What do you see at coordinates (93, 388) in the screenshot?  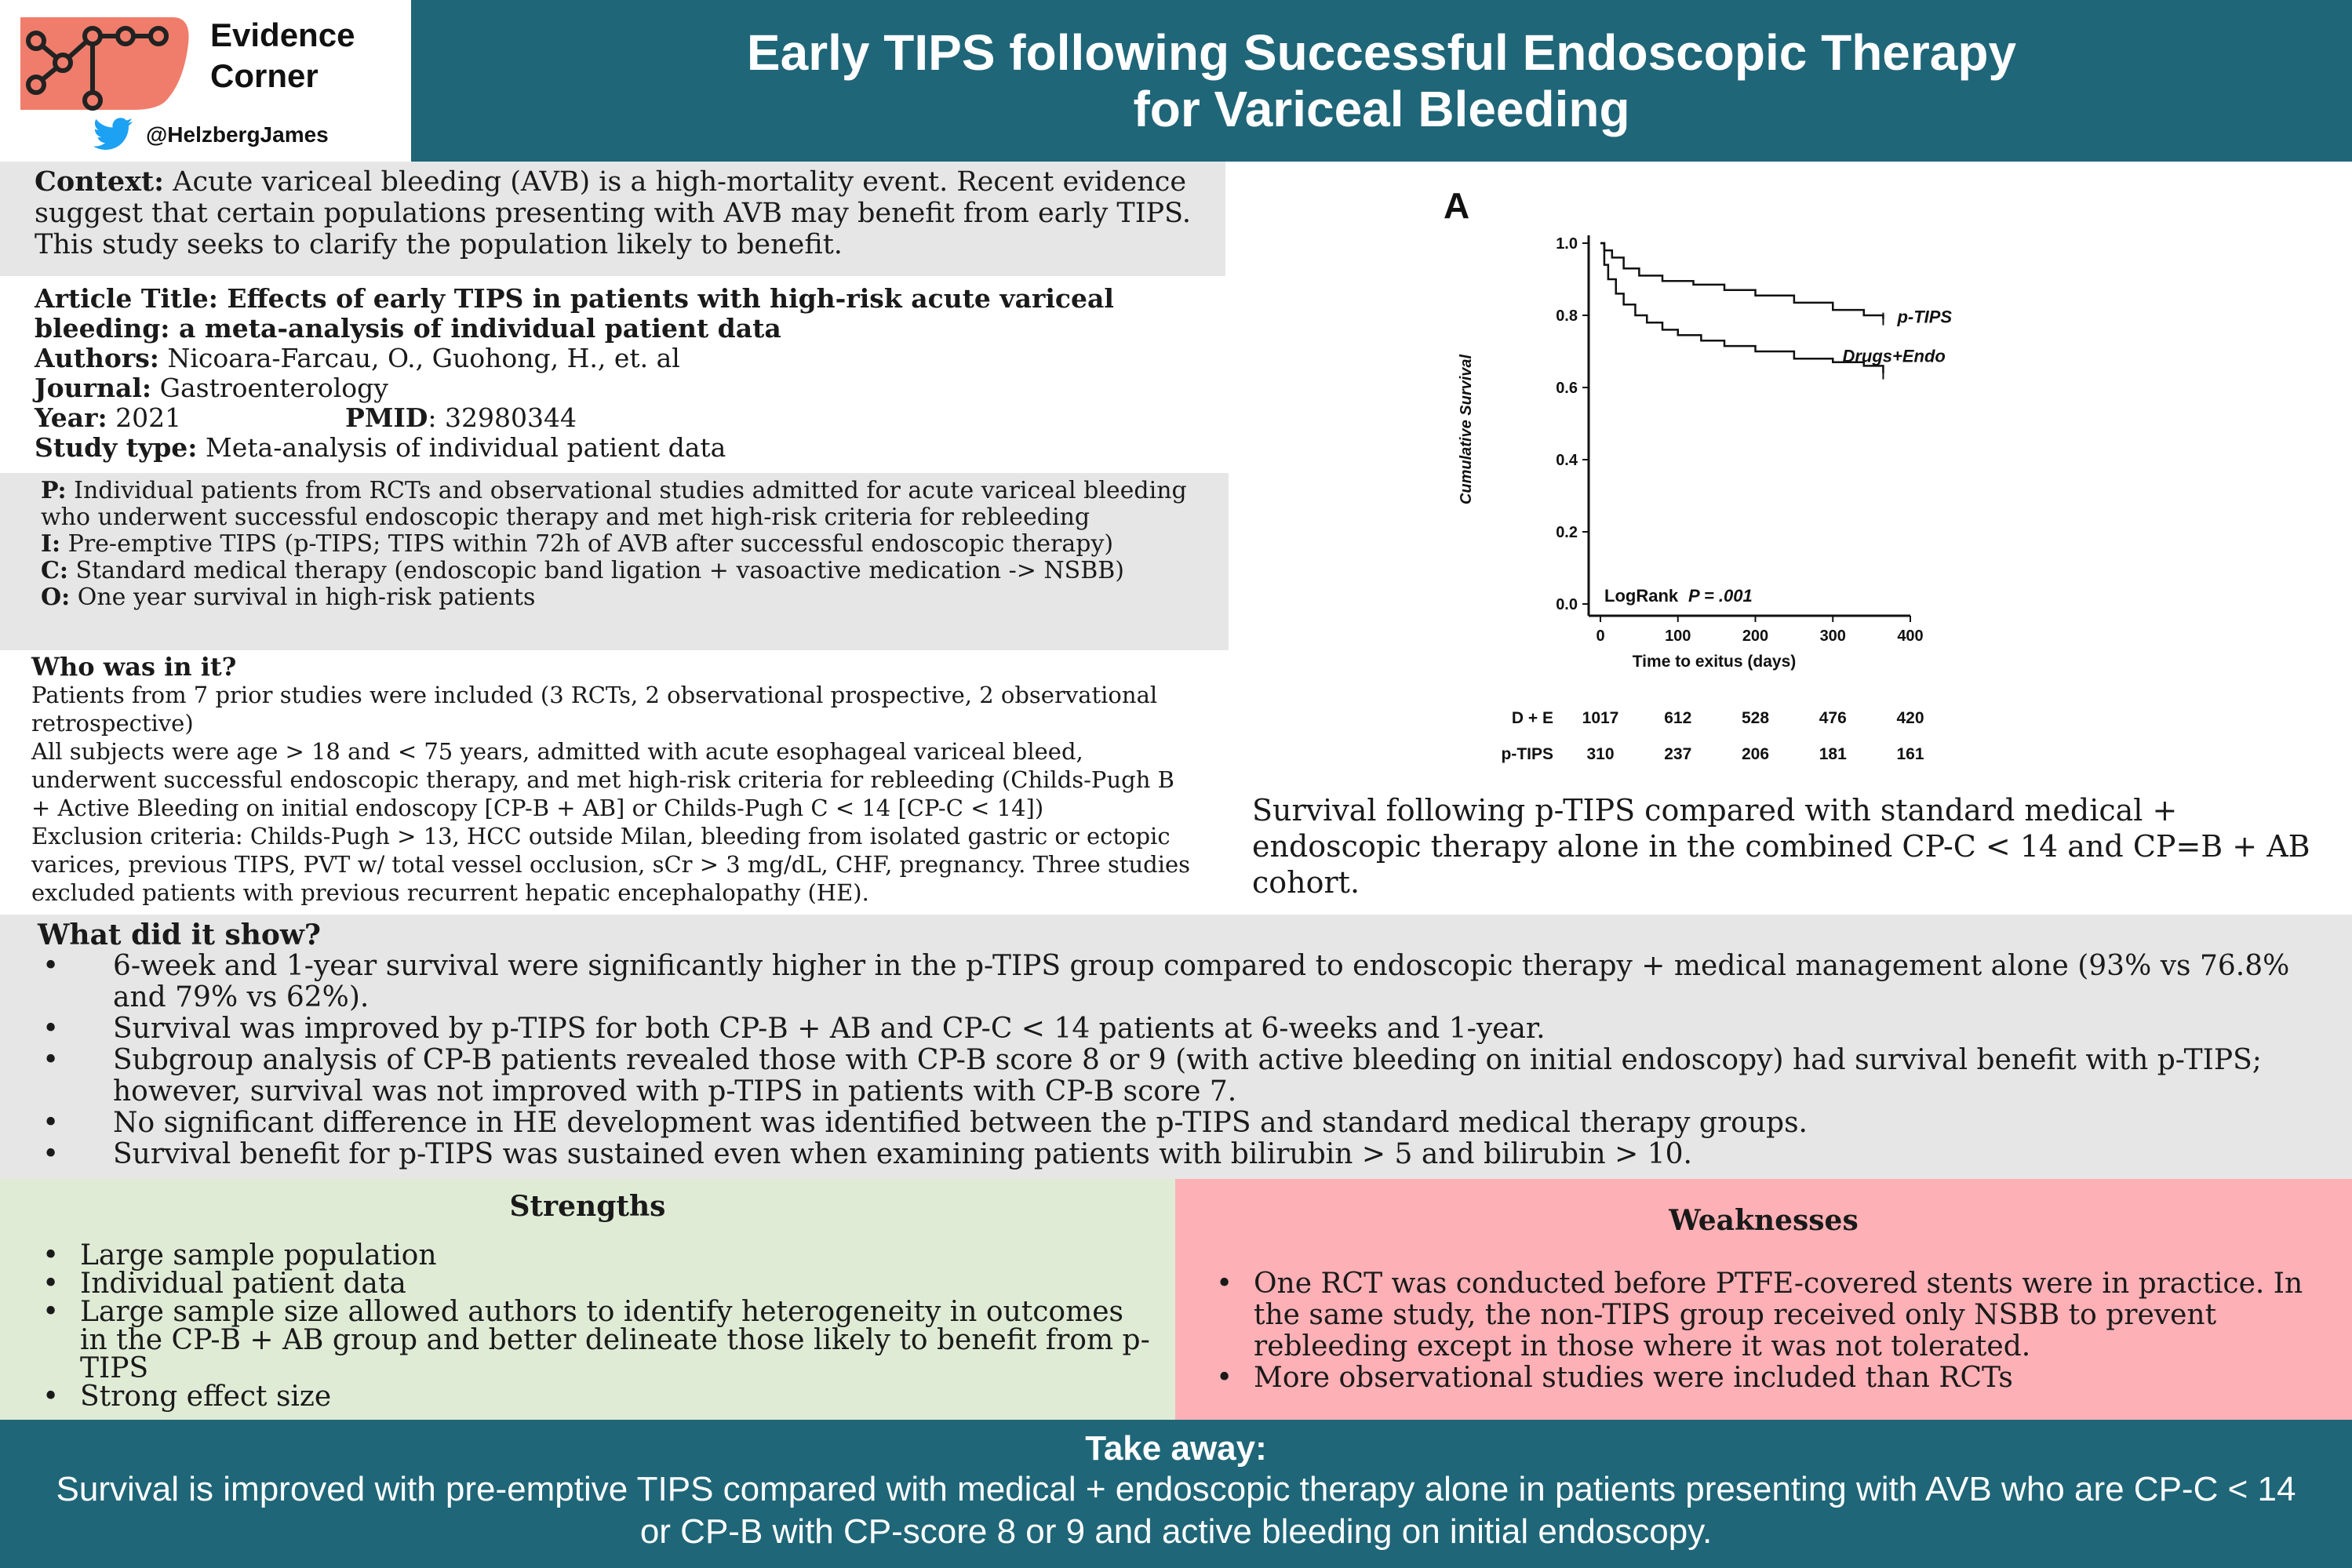 I see `journal-label: Journal:` at bounding box center [93, 388].